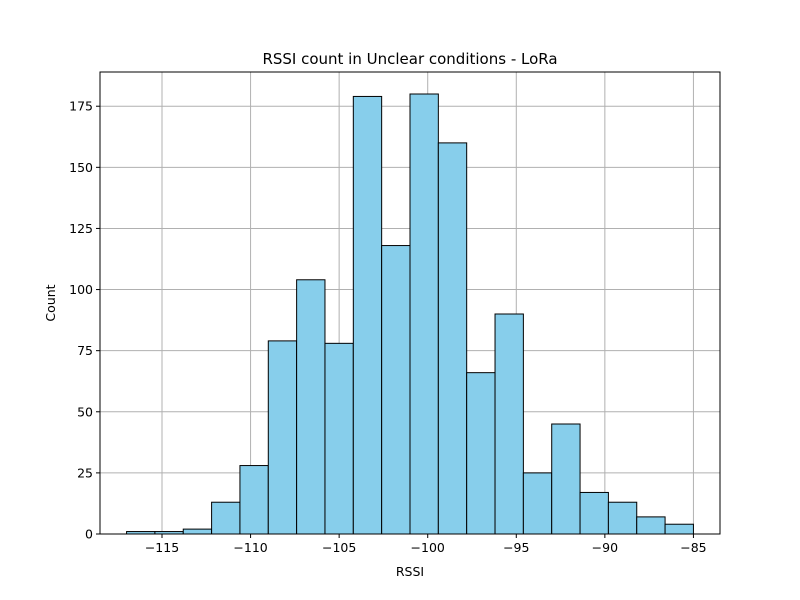 Image resolution: width=800 pixels, height=600 pixels. What do you see at coordinates (81, 106) in the screenshot?
I see `y-tick-label: 175` at bounding box center [81, 106].